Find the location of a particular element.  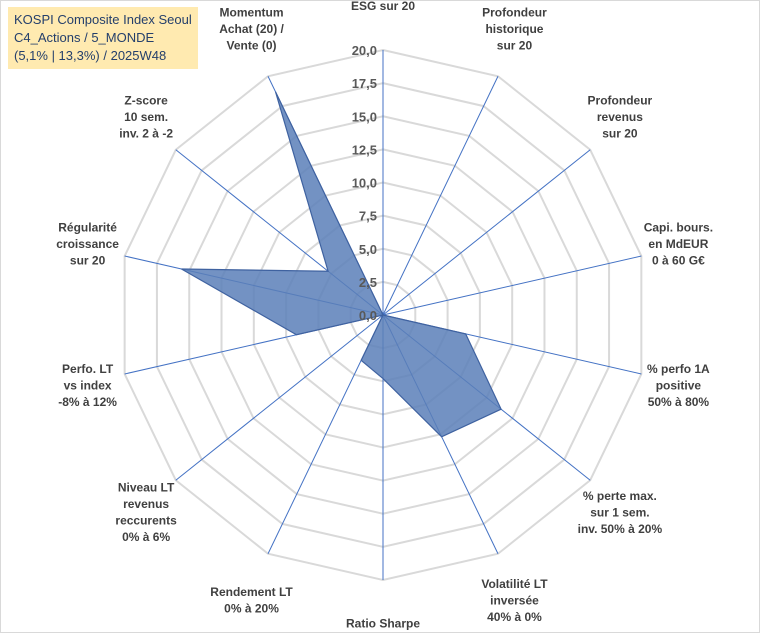

radial-tick-labels: 0,0 2,5 5,0 7,5 10,0 12,5 15,0 17,5 20,0 is located at coordinates (364, 183).